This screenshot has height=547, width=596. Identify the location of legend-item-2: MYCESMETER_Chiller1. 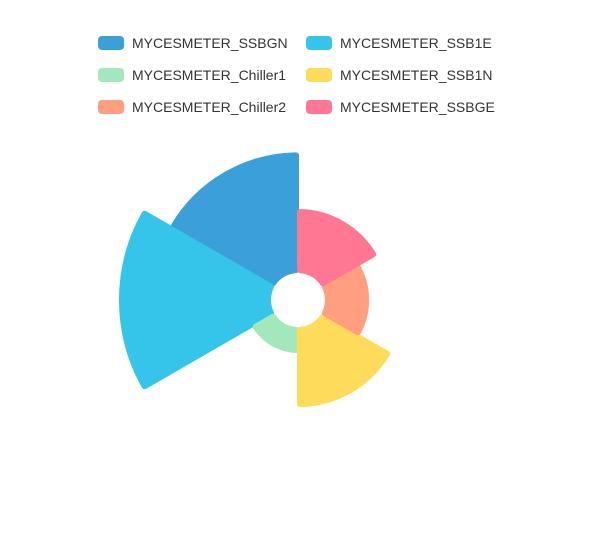
(192, 75).